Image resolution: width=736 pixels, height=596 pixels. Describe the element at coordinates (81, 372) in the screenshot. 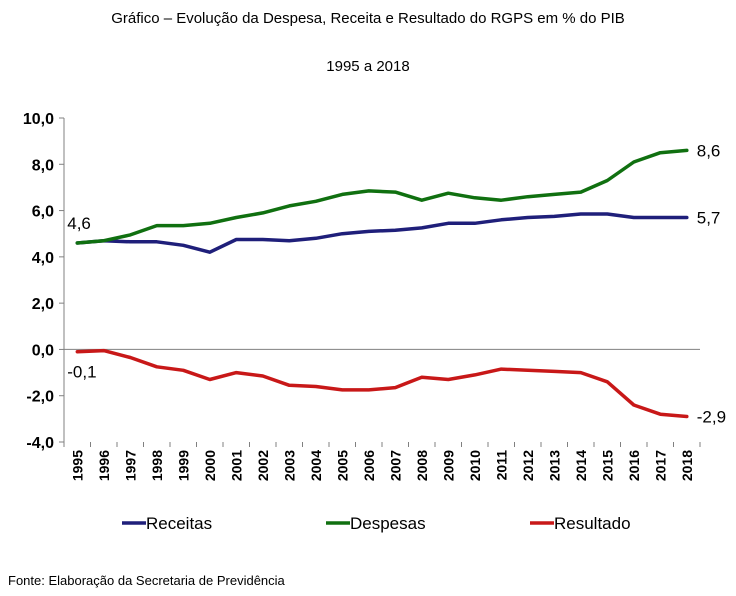

I see `data-label: -0,1` at that location.